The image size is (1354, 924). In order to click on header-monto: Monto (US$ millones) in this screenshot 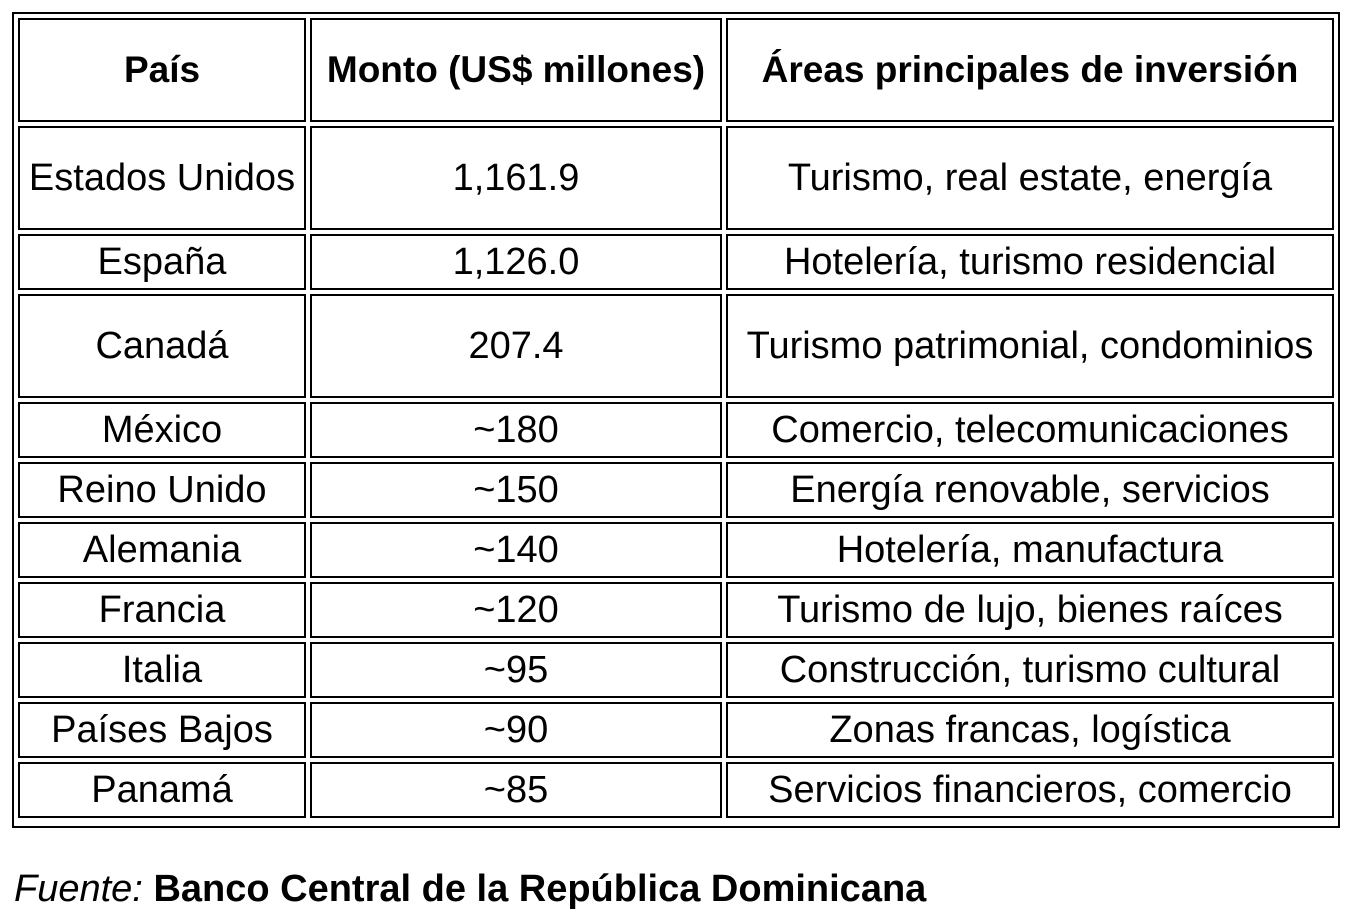, I will do `click(516, 70)`.